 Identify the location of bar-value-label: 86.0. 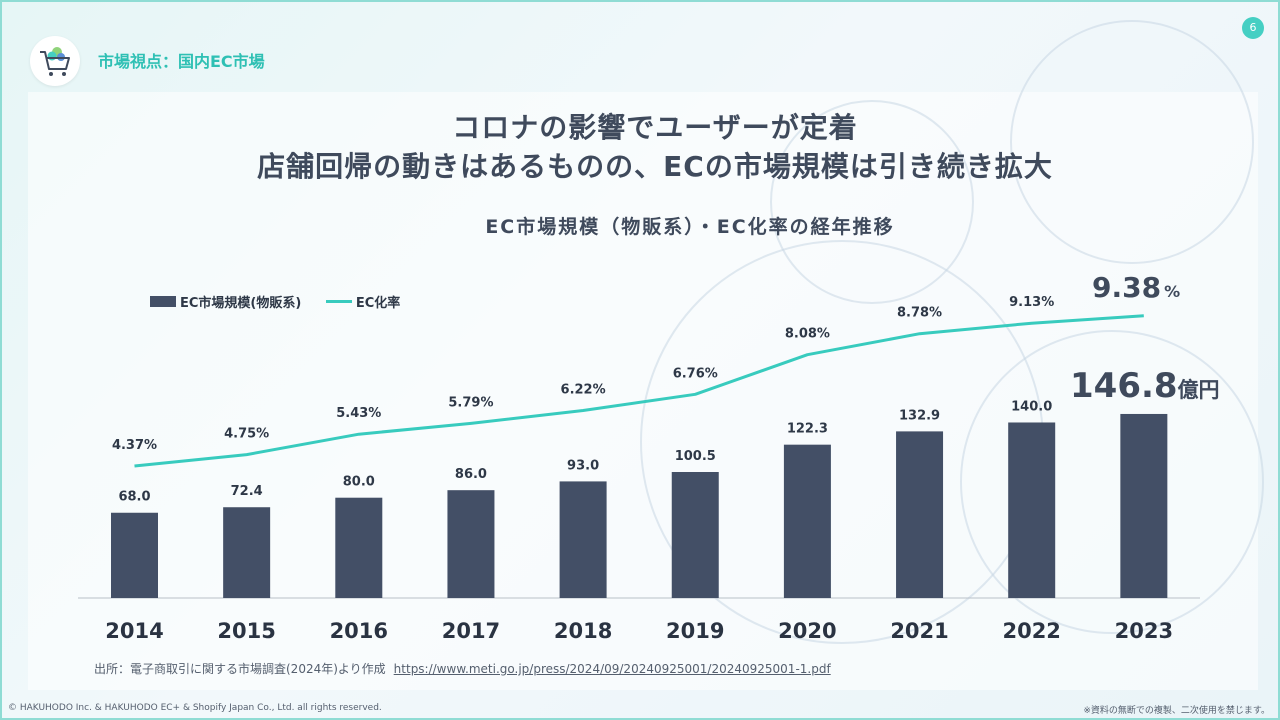
(471, 474).